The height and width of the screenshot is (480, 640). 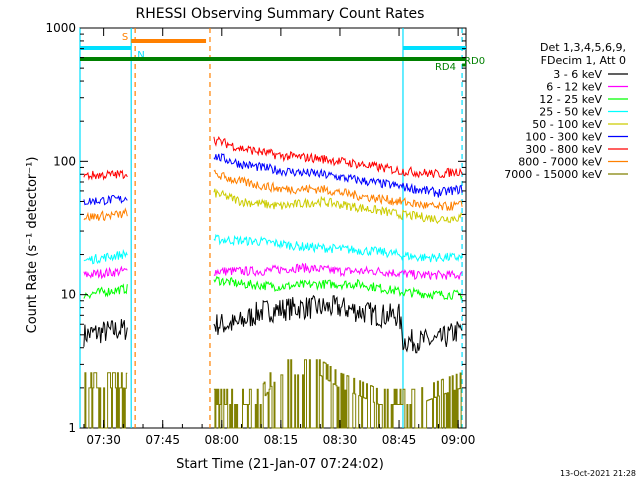 I want to click on legend-label-2: 12 - 25 keV, so click(x=570, y=99).